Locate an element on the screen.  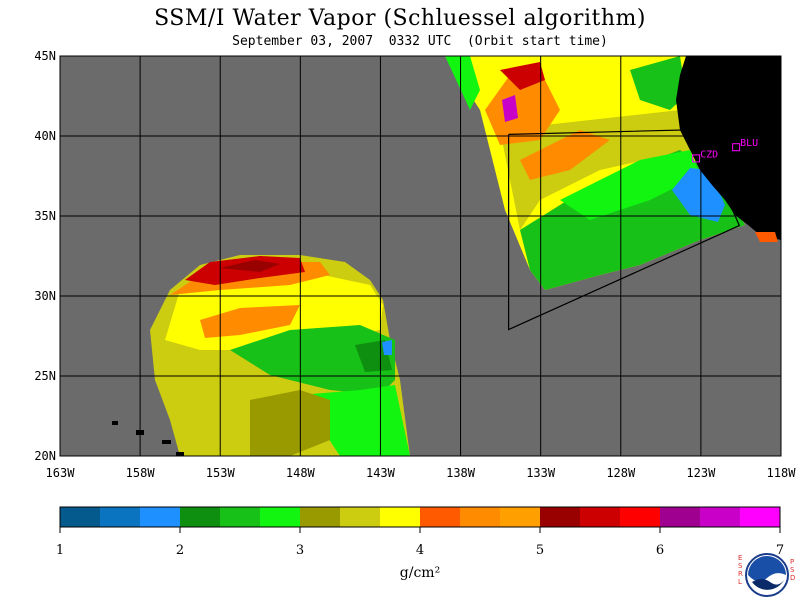
lon-tick-label: 118W is located at coordinates (782, 473).